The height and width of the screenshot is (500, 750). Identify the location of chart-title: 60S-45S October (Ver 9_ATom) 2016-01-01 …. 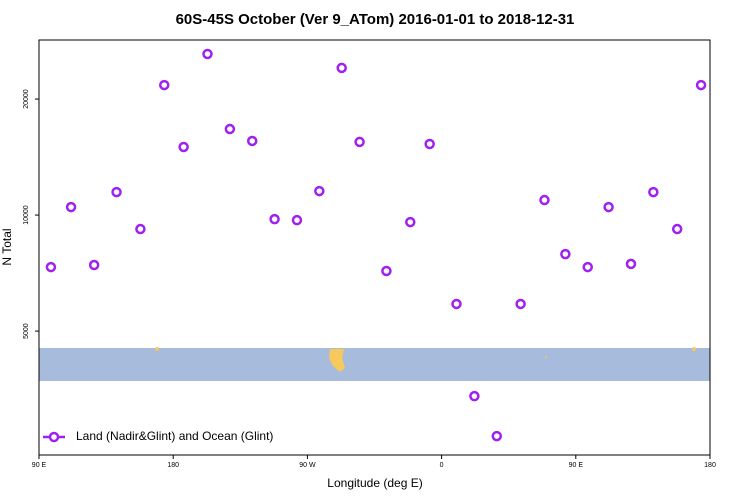
(375, 19).